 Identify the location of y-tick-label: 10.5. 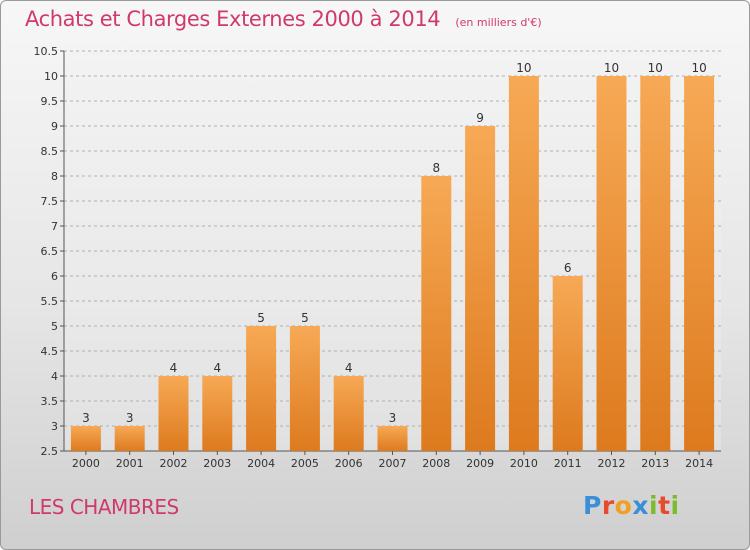
(46, 51).